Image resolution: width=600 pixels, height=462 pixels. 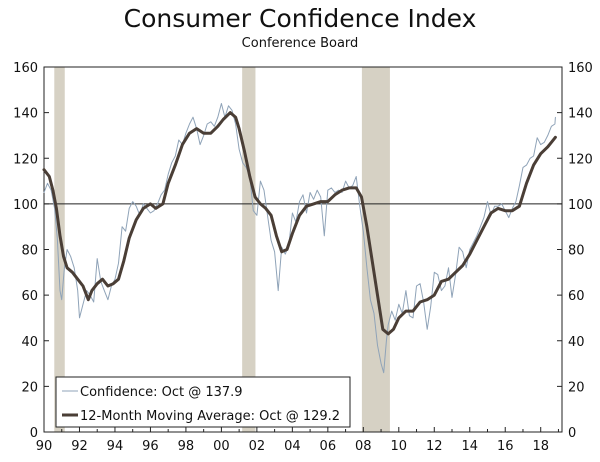 What do you see at coordinates (221, 446) in the screenshot?
I see `x-tick-label: 00` at bounding box center [221, 446].